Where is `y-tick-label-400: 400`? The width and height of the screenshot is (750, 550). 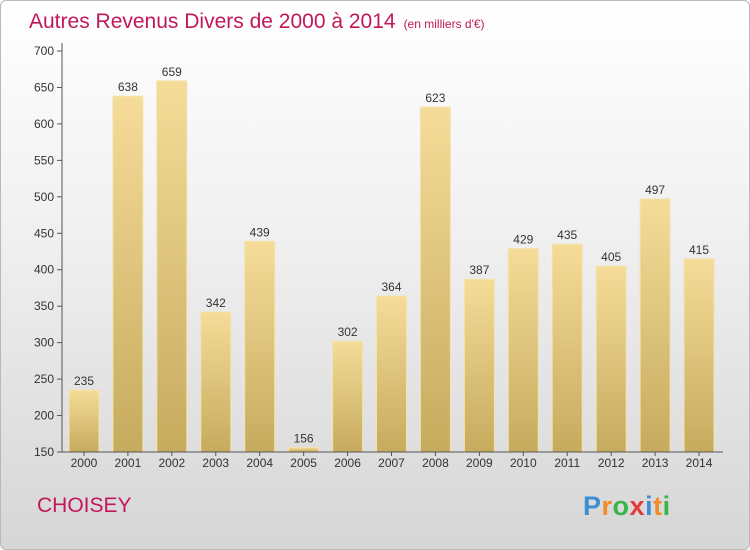
y-tick-label-400: 400 is located at coordinates (44, 270).